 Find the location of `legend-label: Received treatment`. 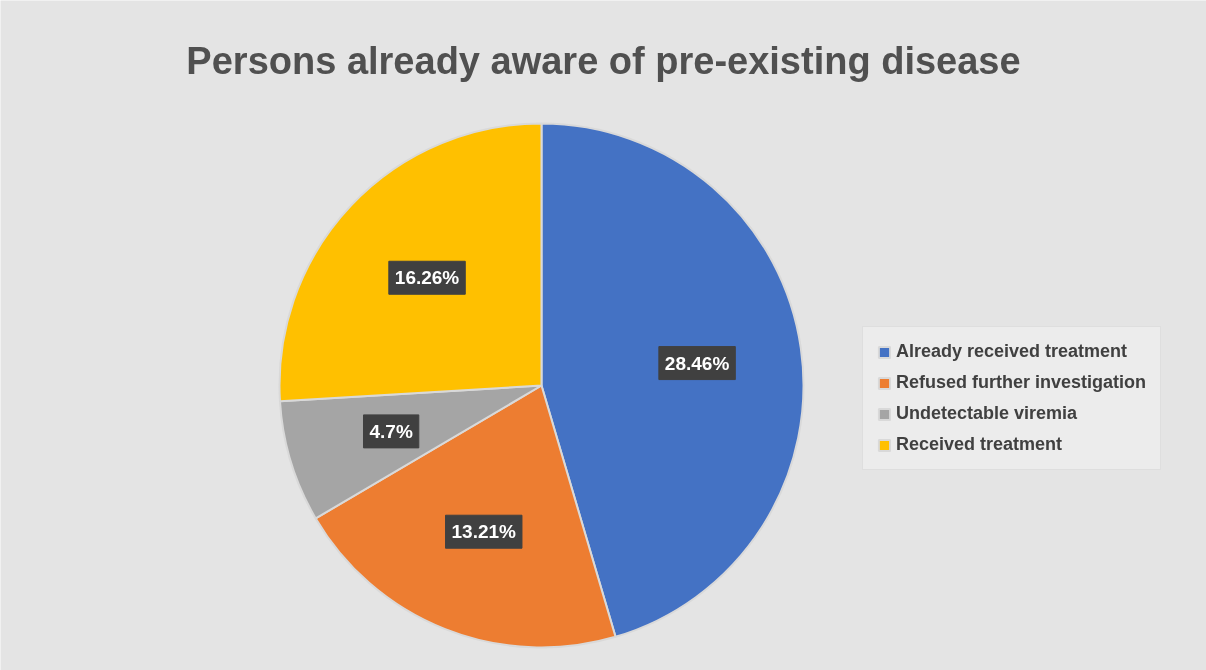

legend-label: Received treatment is located at coordinates (979, 444).